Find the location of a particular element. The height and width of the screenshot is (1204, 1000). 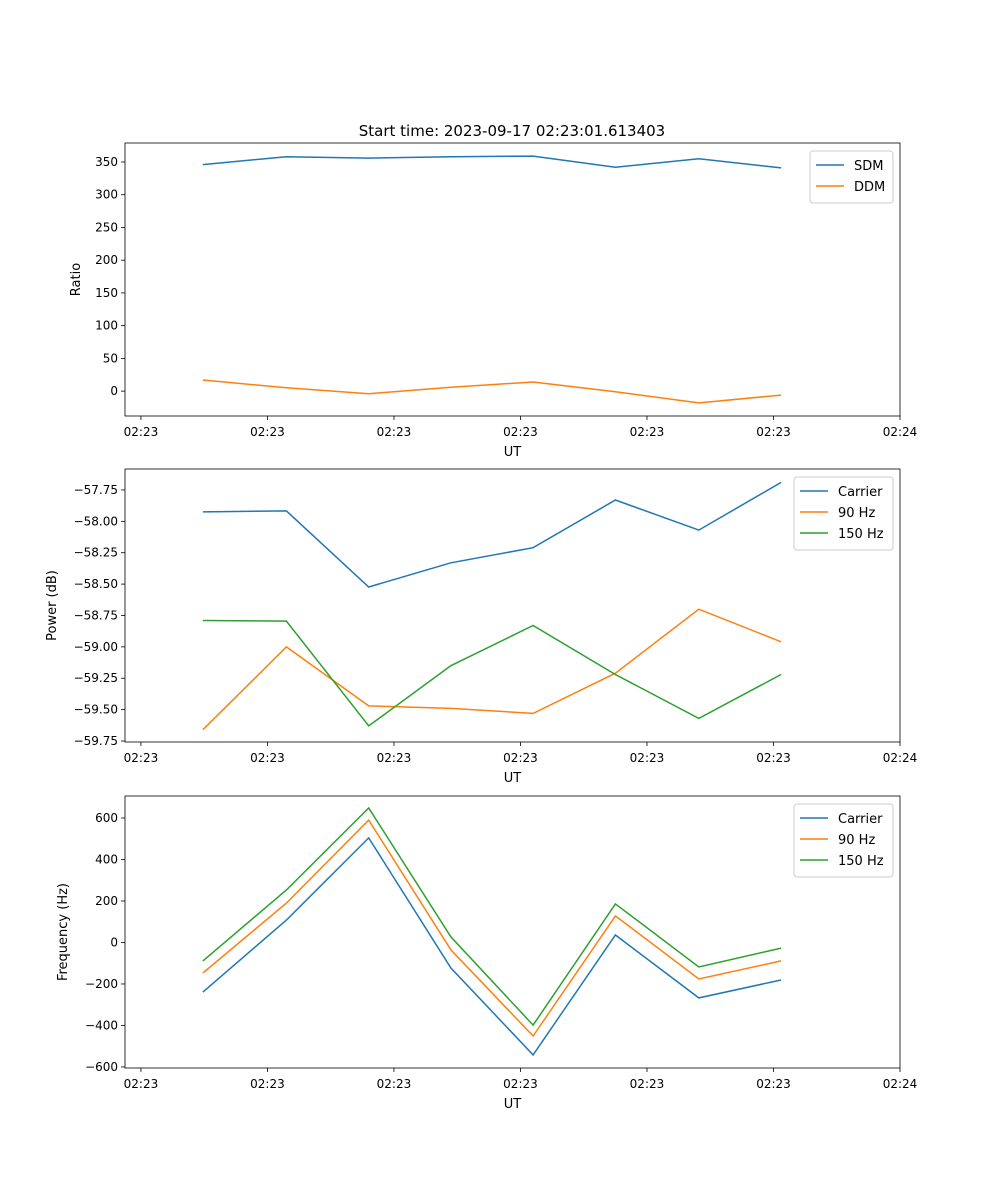

y-tick-label: 400 is located at coordinates (106, 859).